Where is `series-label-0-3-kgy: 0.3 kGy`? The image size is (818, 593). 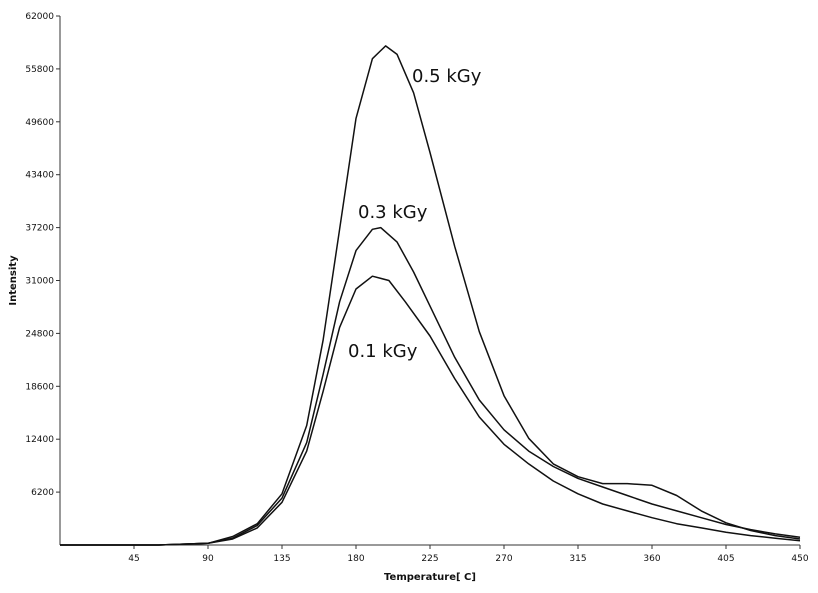
series-label-0-3-kgy: 0.3 kGy is located at coordinates (393, 212).